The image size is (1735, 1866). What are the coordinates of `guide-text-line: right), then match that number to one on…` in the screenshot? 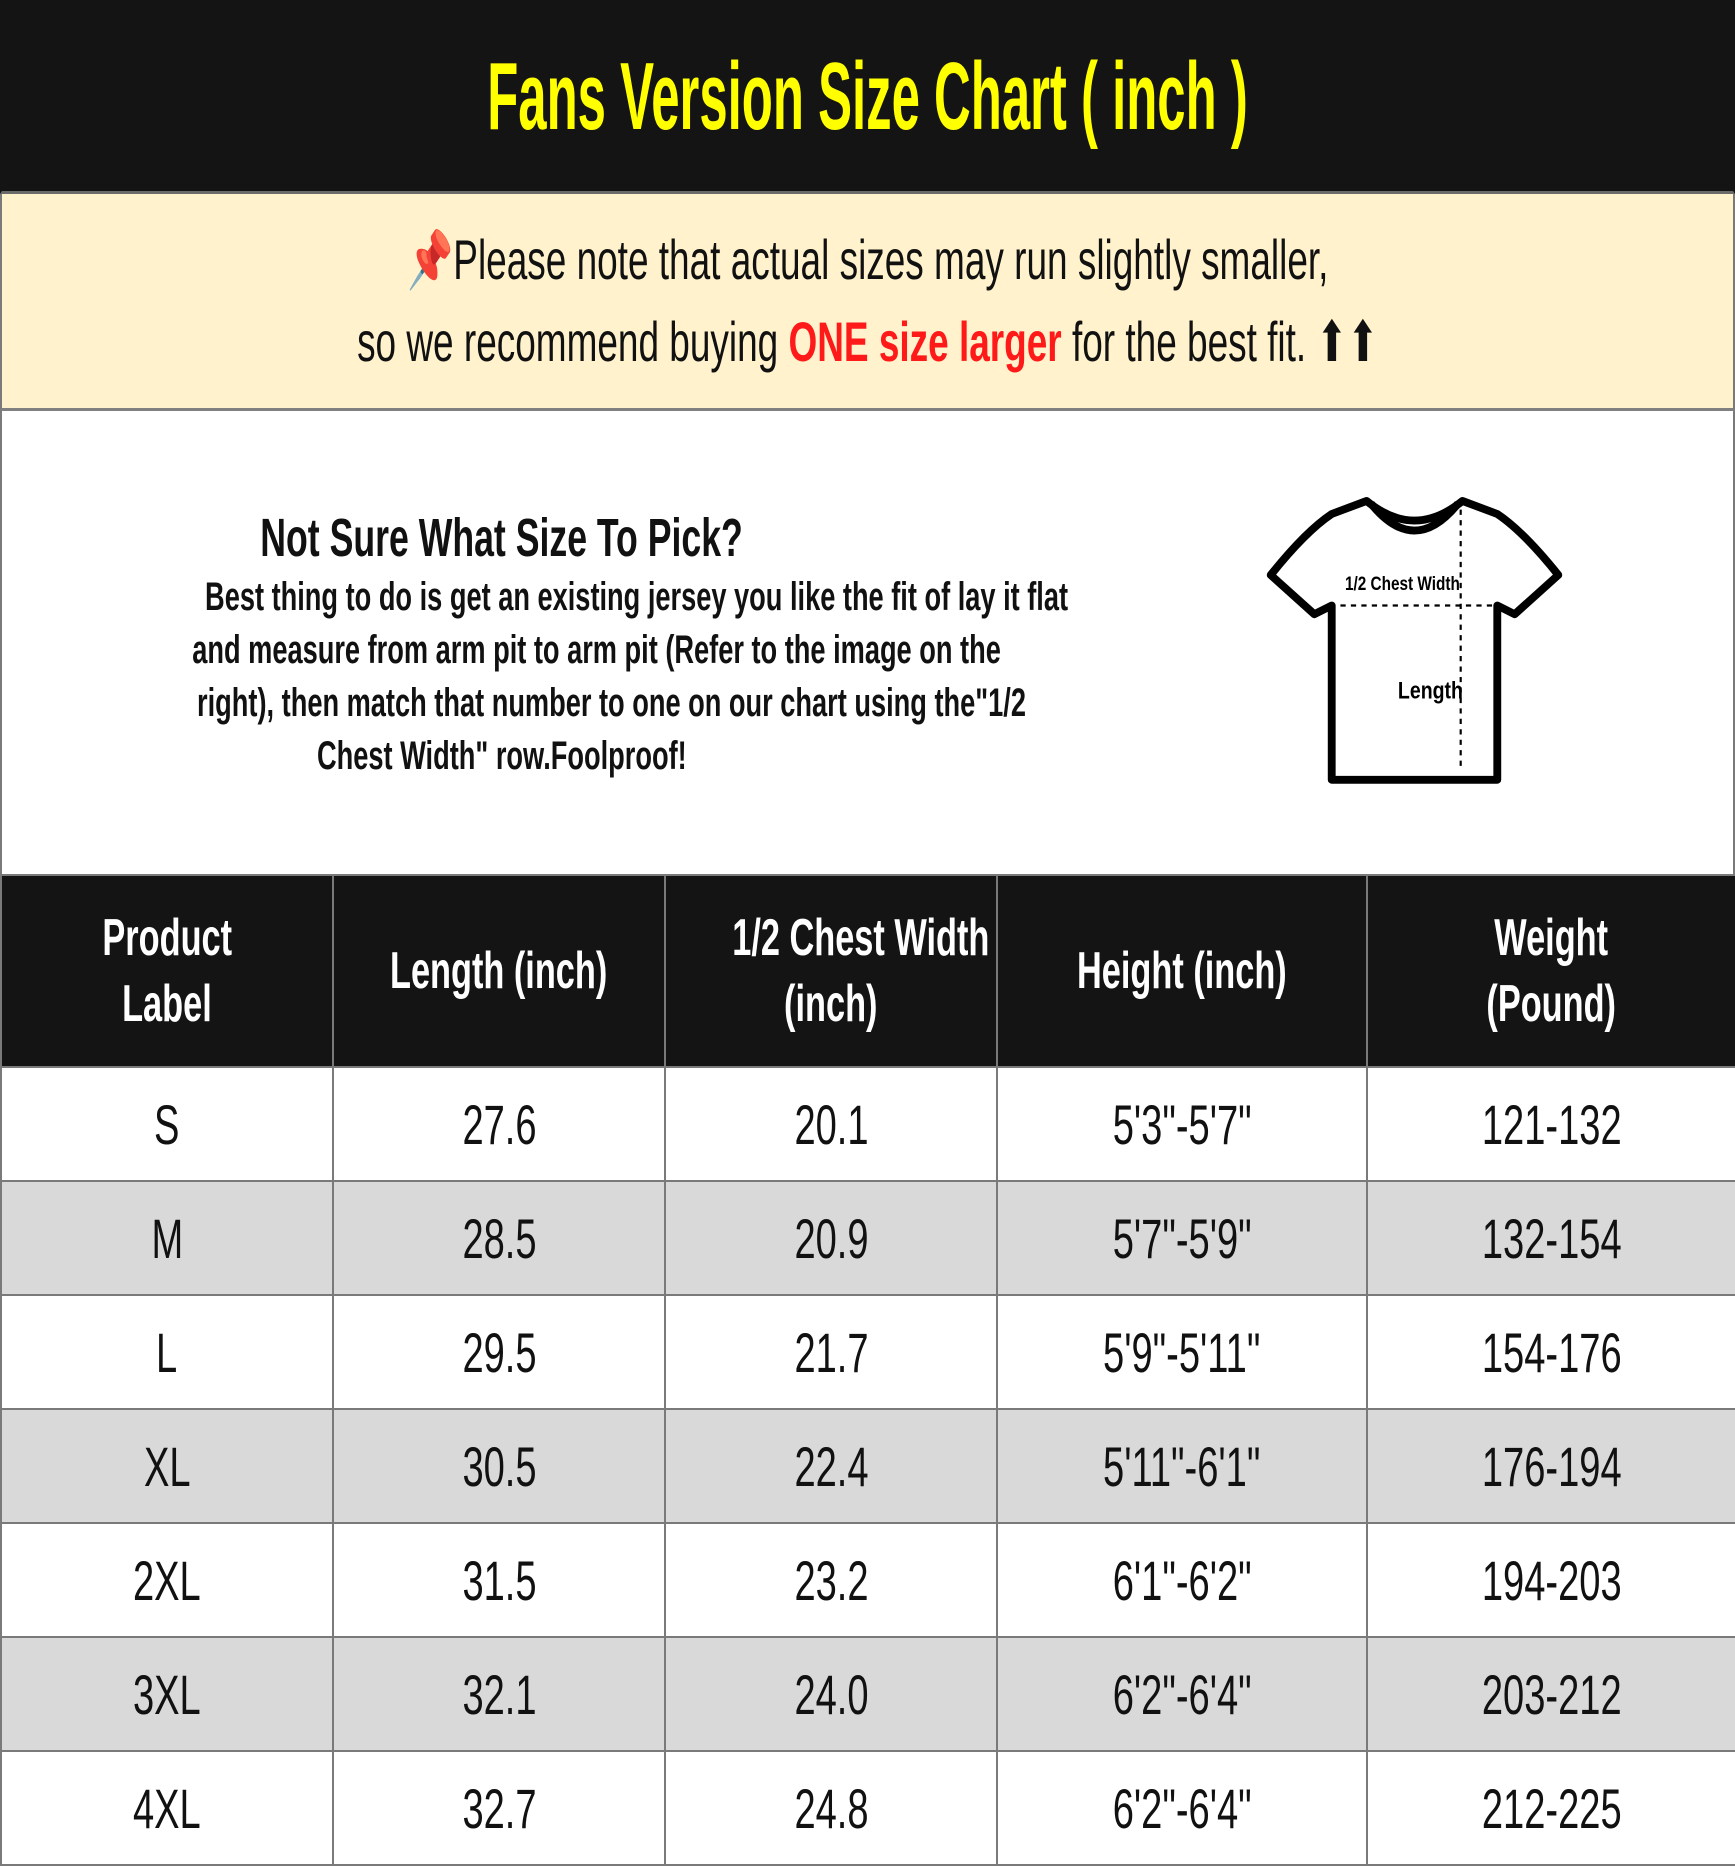 It's located at (611, 703).